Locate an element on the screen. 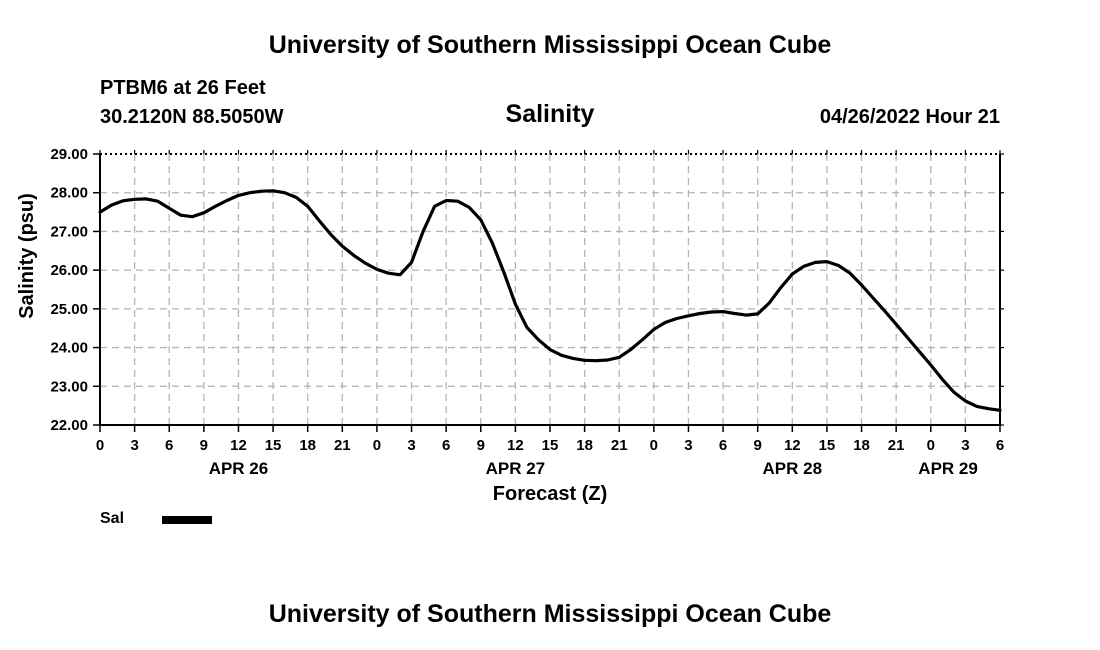 The width and height of the screenshot is (1100, 650). x-date-label: APR 28 is located at coordinates (793, 468).